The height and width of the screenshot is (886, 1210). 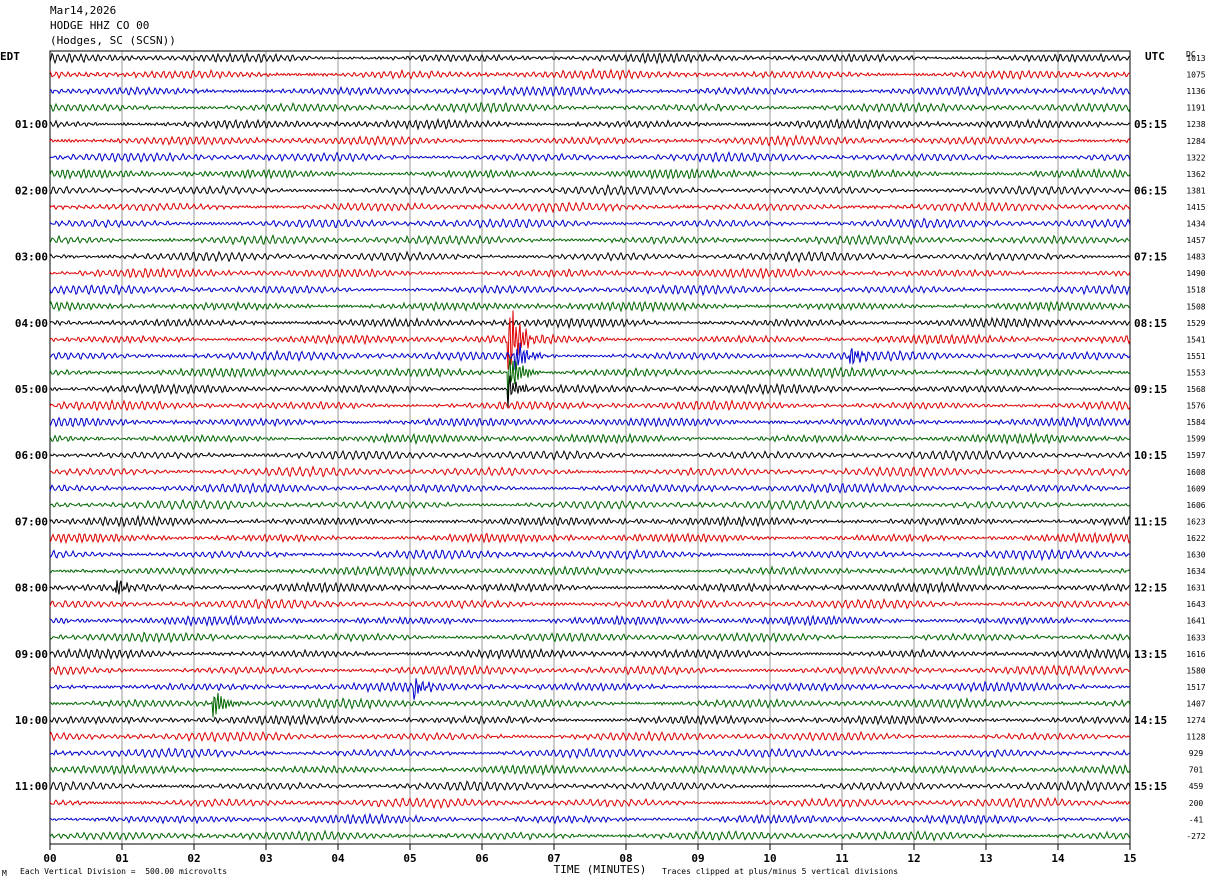 What do you see at coordinates (1191, 54) in the screenshot?
I see `dc-column-label: DC` at bounding box center [1191, 54].